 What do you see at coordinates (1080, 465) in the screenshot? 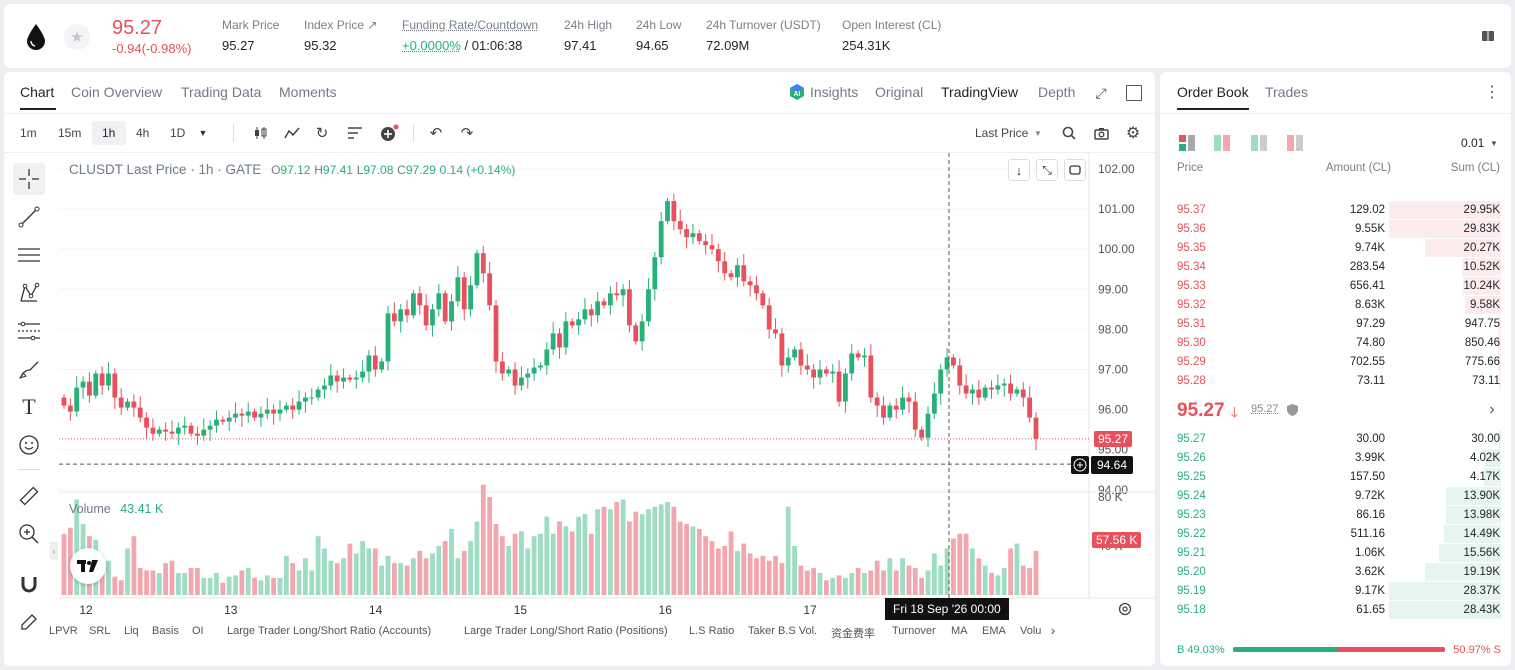
I see `add-line-icon` at bounding box center [1080, 465].